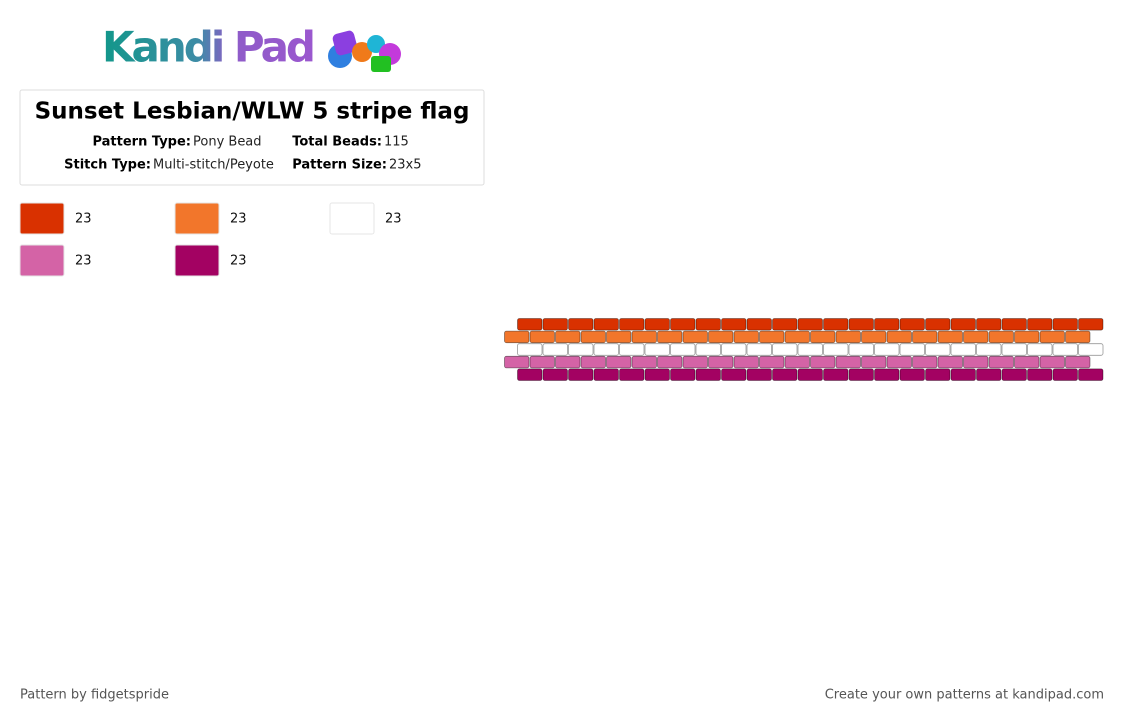  I want to click on field-label: Total Beads:, so click(337, 142).